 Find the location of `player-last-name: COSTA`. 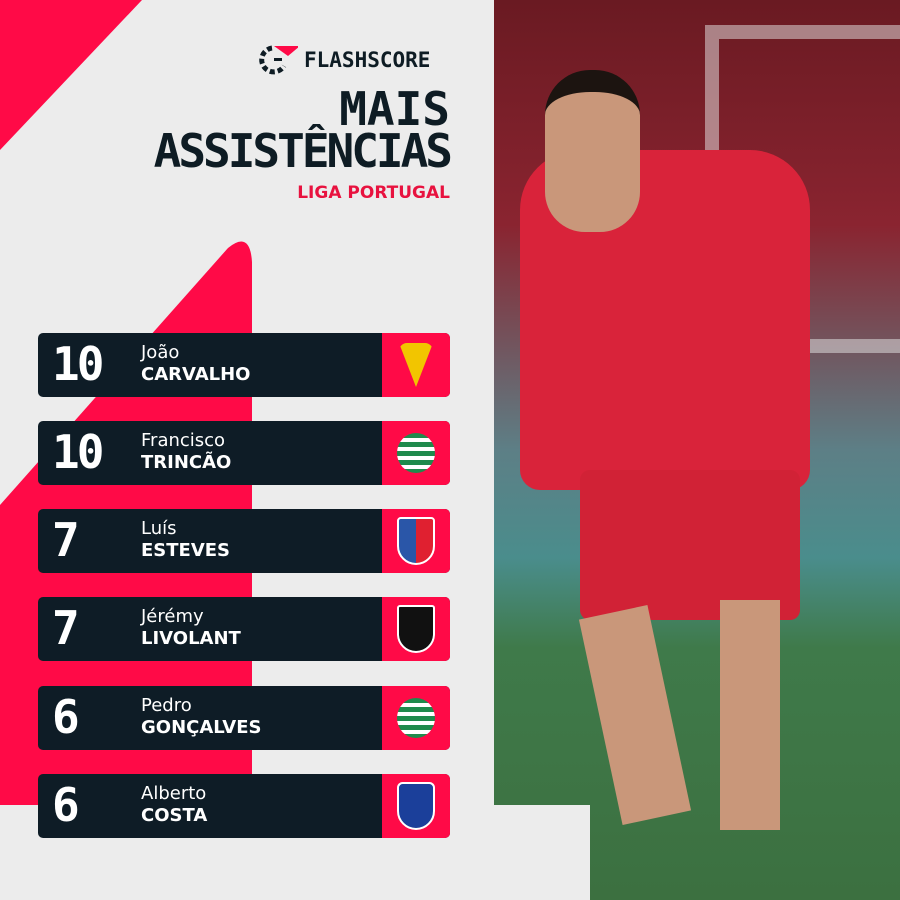

player-last-name: COSTA is located at coordinates (174, 815).